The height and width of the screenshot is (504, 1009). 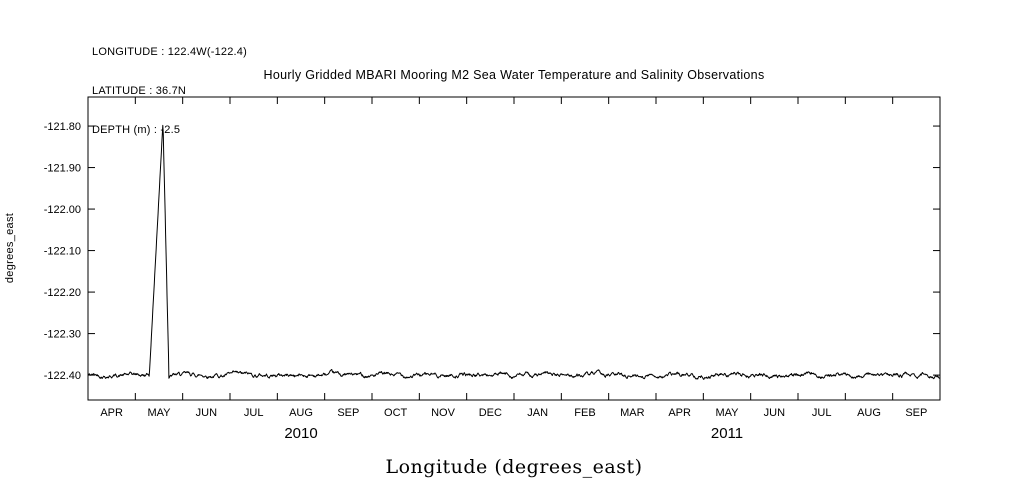 I want to click on year-label: 2011, so click(x=727, y=433).